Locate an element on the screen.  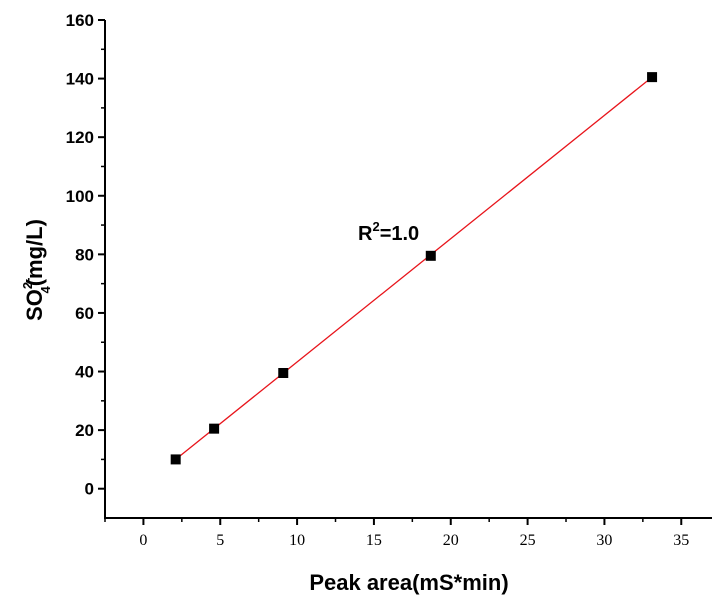
y-ticks: 0 20 40 60 80 100 120 140 160 is located at coordinates (85, 255).